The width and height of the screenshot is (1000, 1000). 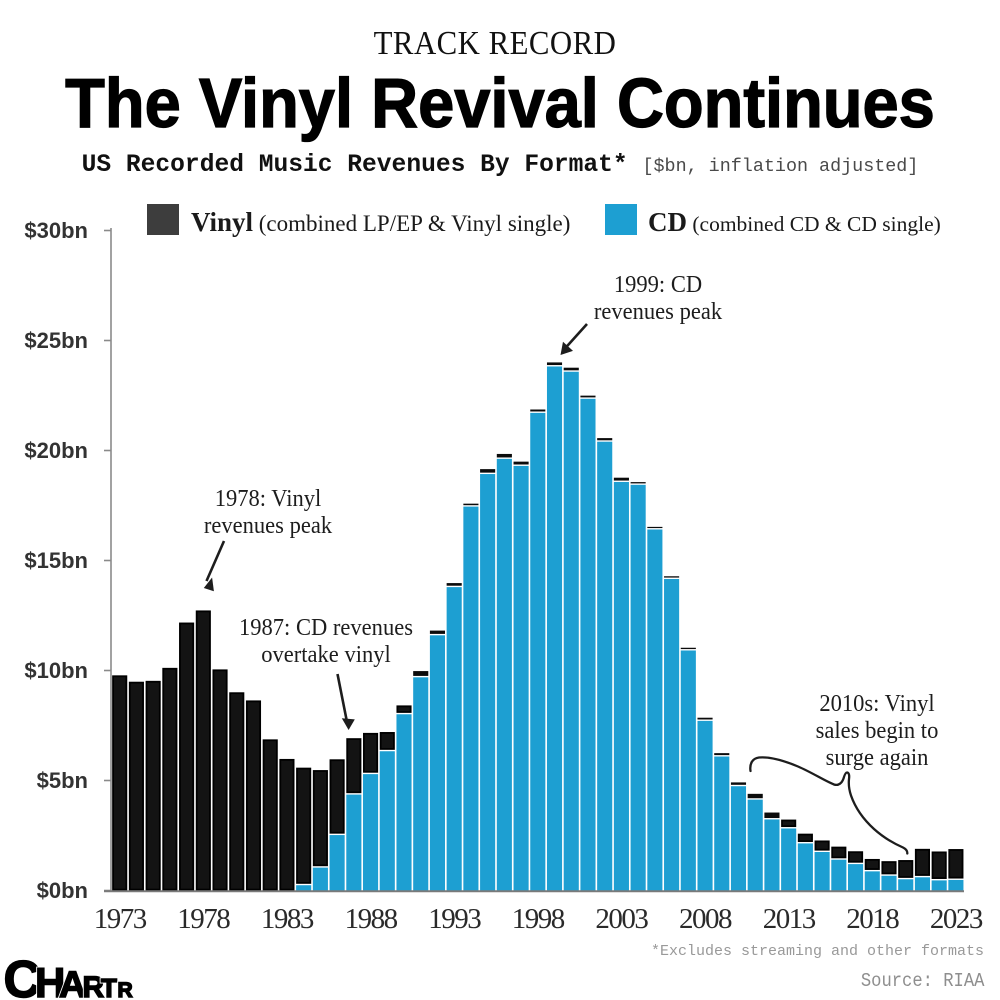 I want to click on svg-text: C, so click(x=22, y=975).